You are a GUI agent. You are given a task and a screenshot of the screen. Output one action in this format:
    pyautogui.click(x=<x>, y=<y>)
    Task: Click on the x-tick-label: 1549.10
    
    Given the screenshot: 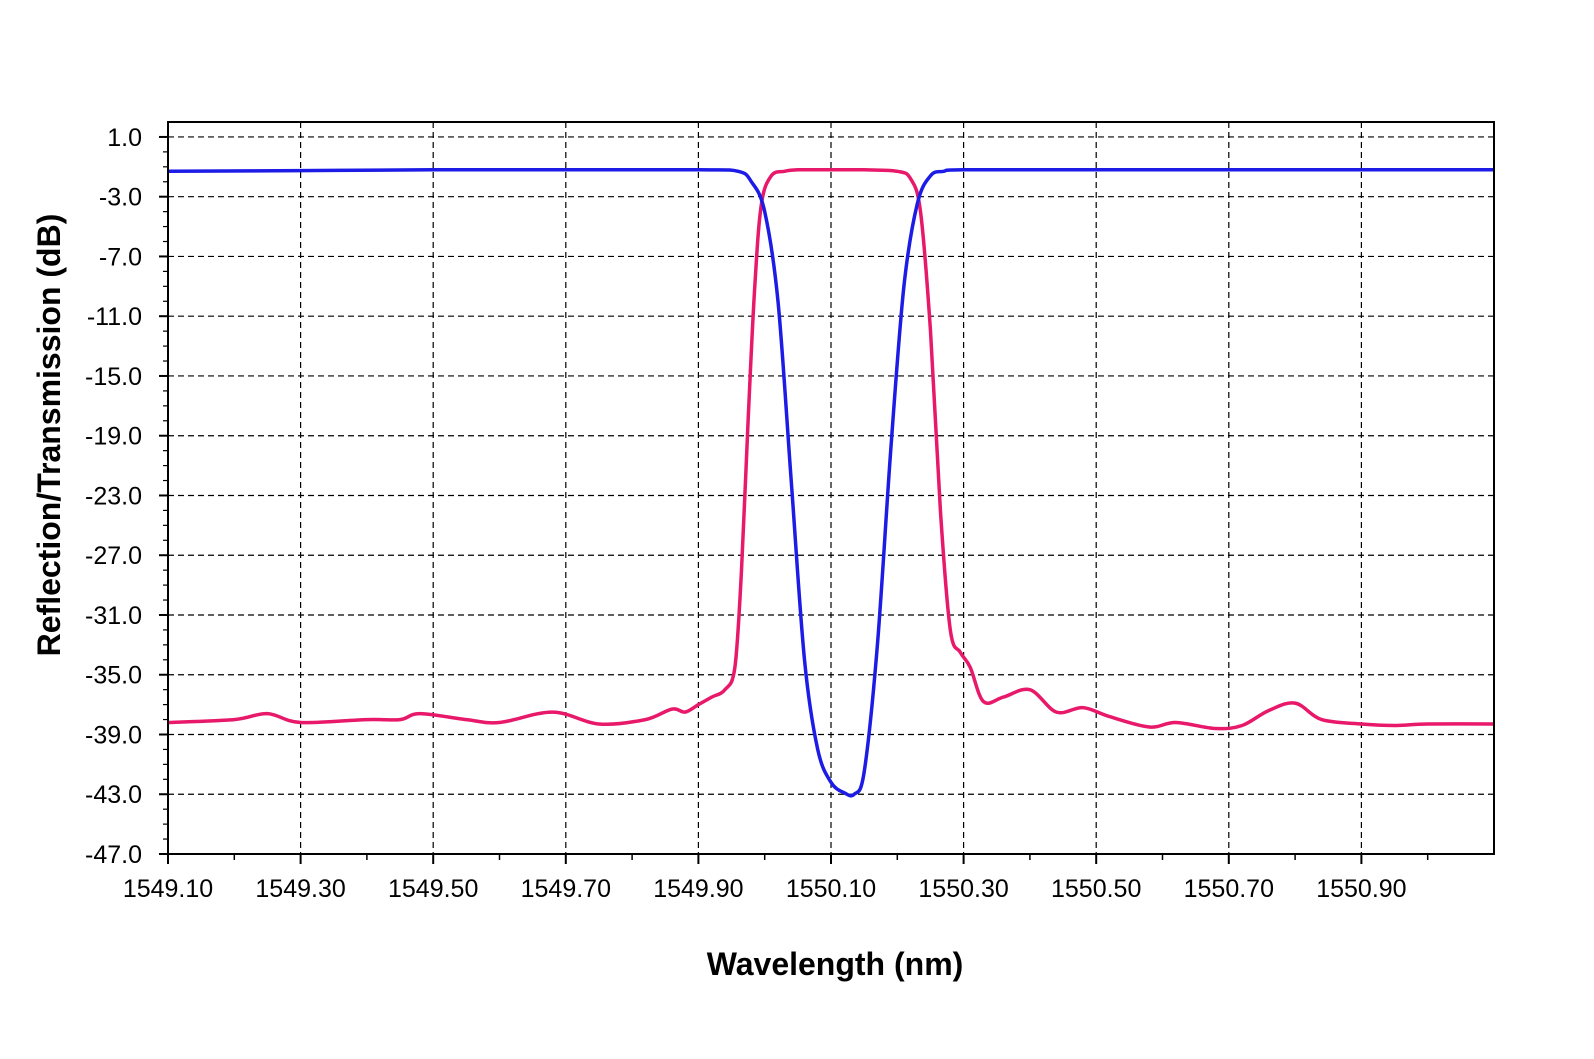 What is the action you would take?
    pyautogui.click(x=168, y=889)
    